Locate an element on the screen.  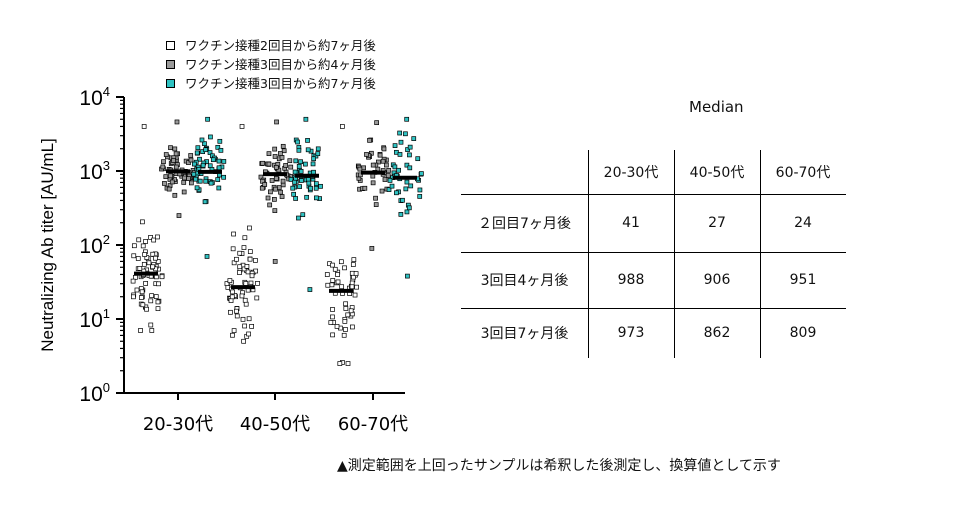
y-tick-label: 10² is located at coordinates (94, 245).